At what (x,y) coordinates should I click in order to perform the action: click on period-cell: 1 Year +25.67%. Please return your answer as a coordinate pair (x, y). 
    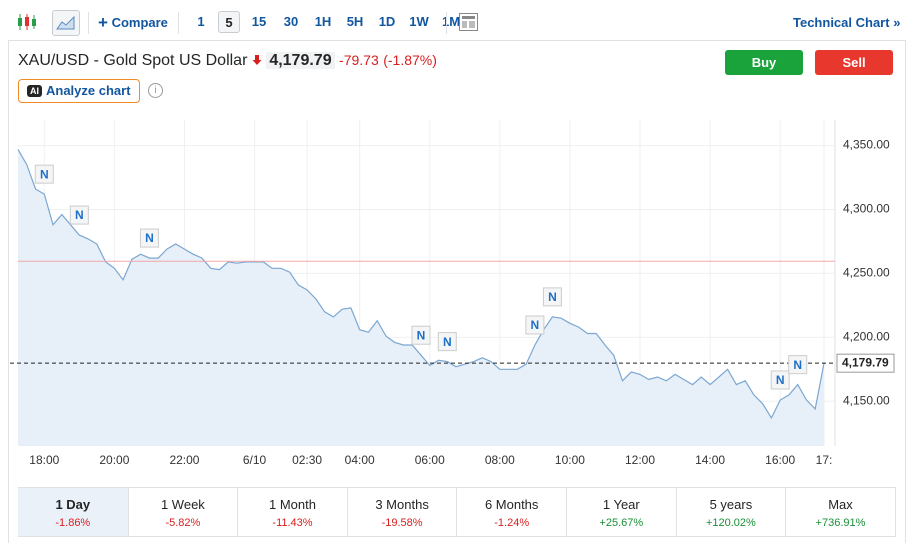
    Looking at the image, I should click on (621, 512).